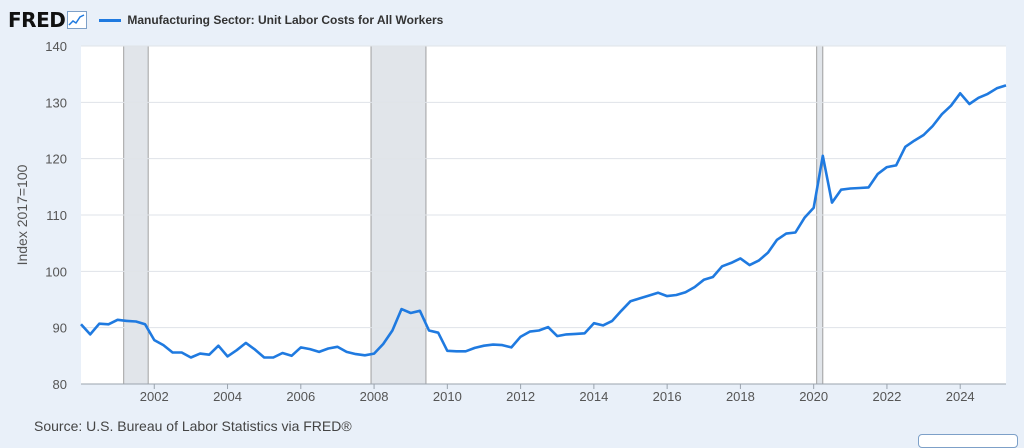 The image size is (1024, 448). I want to click on x-tick-label: 2016, so click(667, 396).